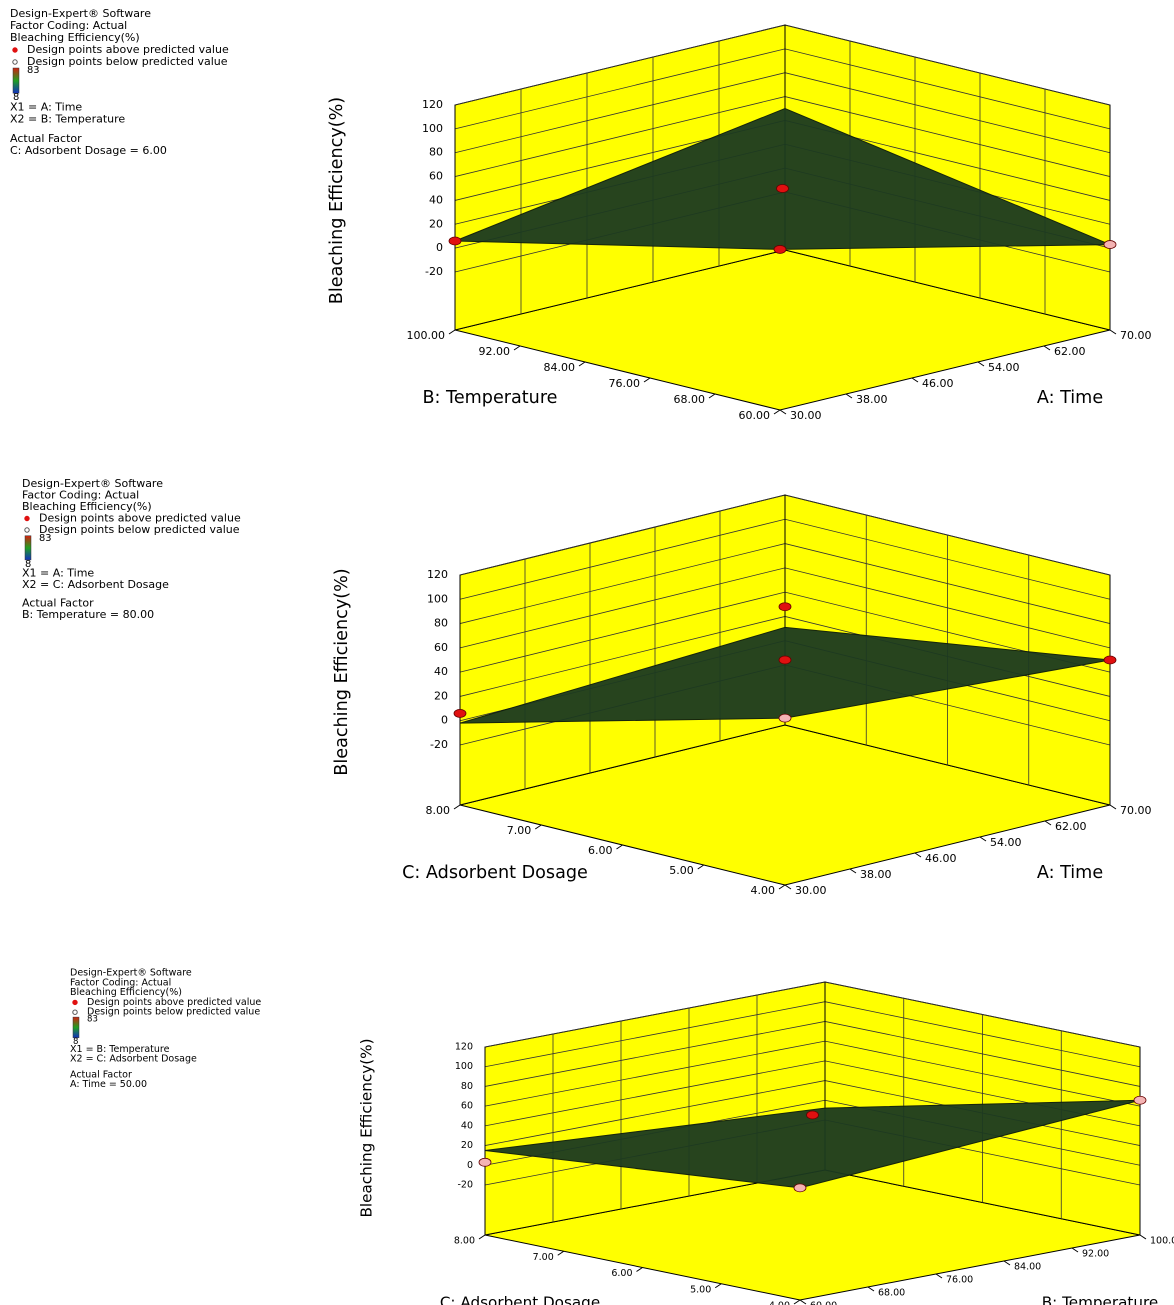  I want to click on z-tick-label: 0, so click(444, 720).